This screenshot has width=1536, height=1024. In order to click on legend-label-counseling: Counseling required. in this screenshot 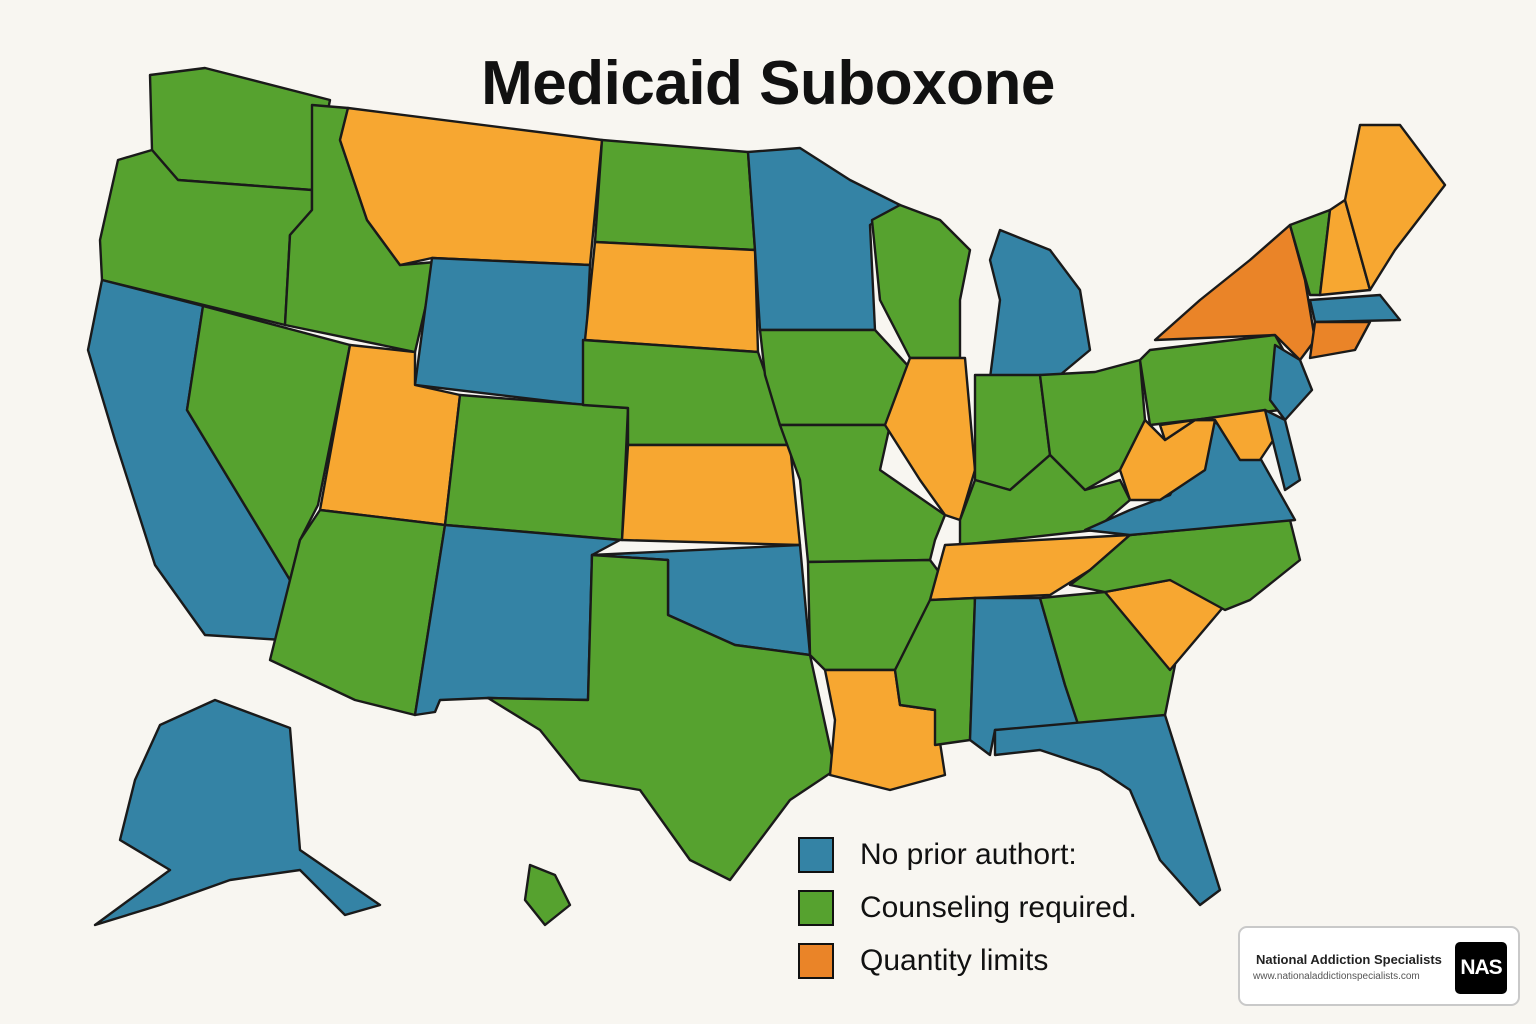, I will do `click(998, 907)`.